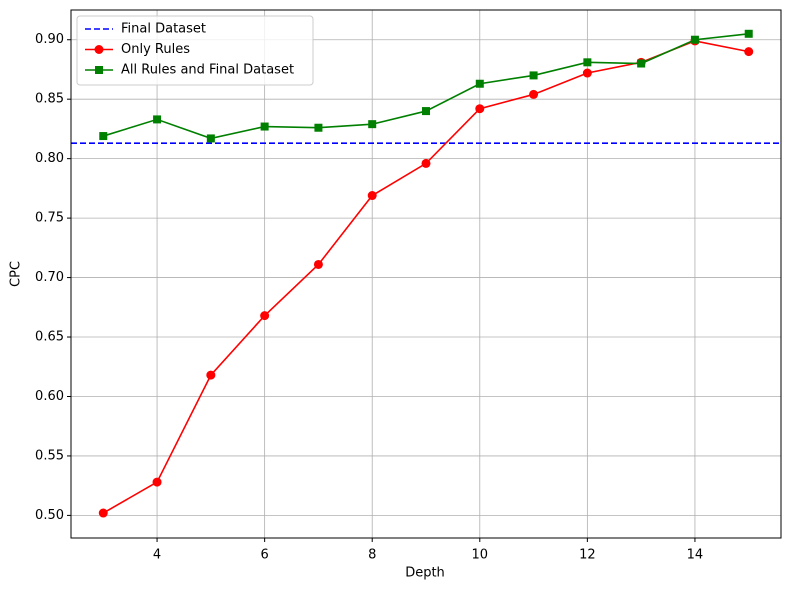  What do you see at coordinates (49, 337) in the screenshot?
I see `y-tick-label: 0.65` at bounding box center [49, 337].